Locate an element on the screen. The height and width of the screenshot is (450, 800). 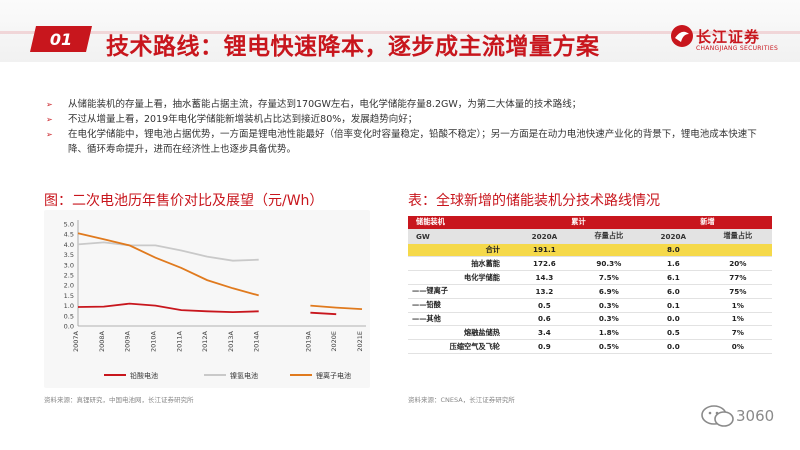
table-cell: 6.9% is located at coordinates (608, 291).